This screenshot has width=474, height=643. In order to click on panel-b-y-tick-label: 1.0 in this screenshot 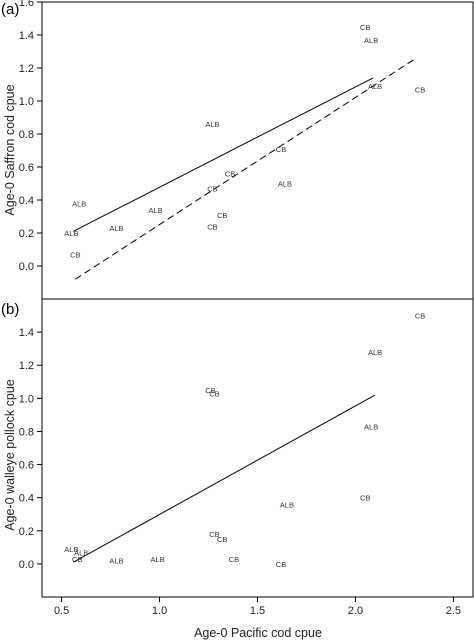, I will do `click(26, 399)`.